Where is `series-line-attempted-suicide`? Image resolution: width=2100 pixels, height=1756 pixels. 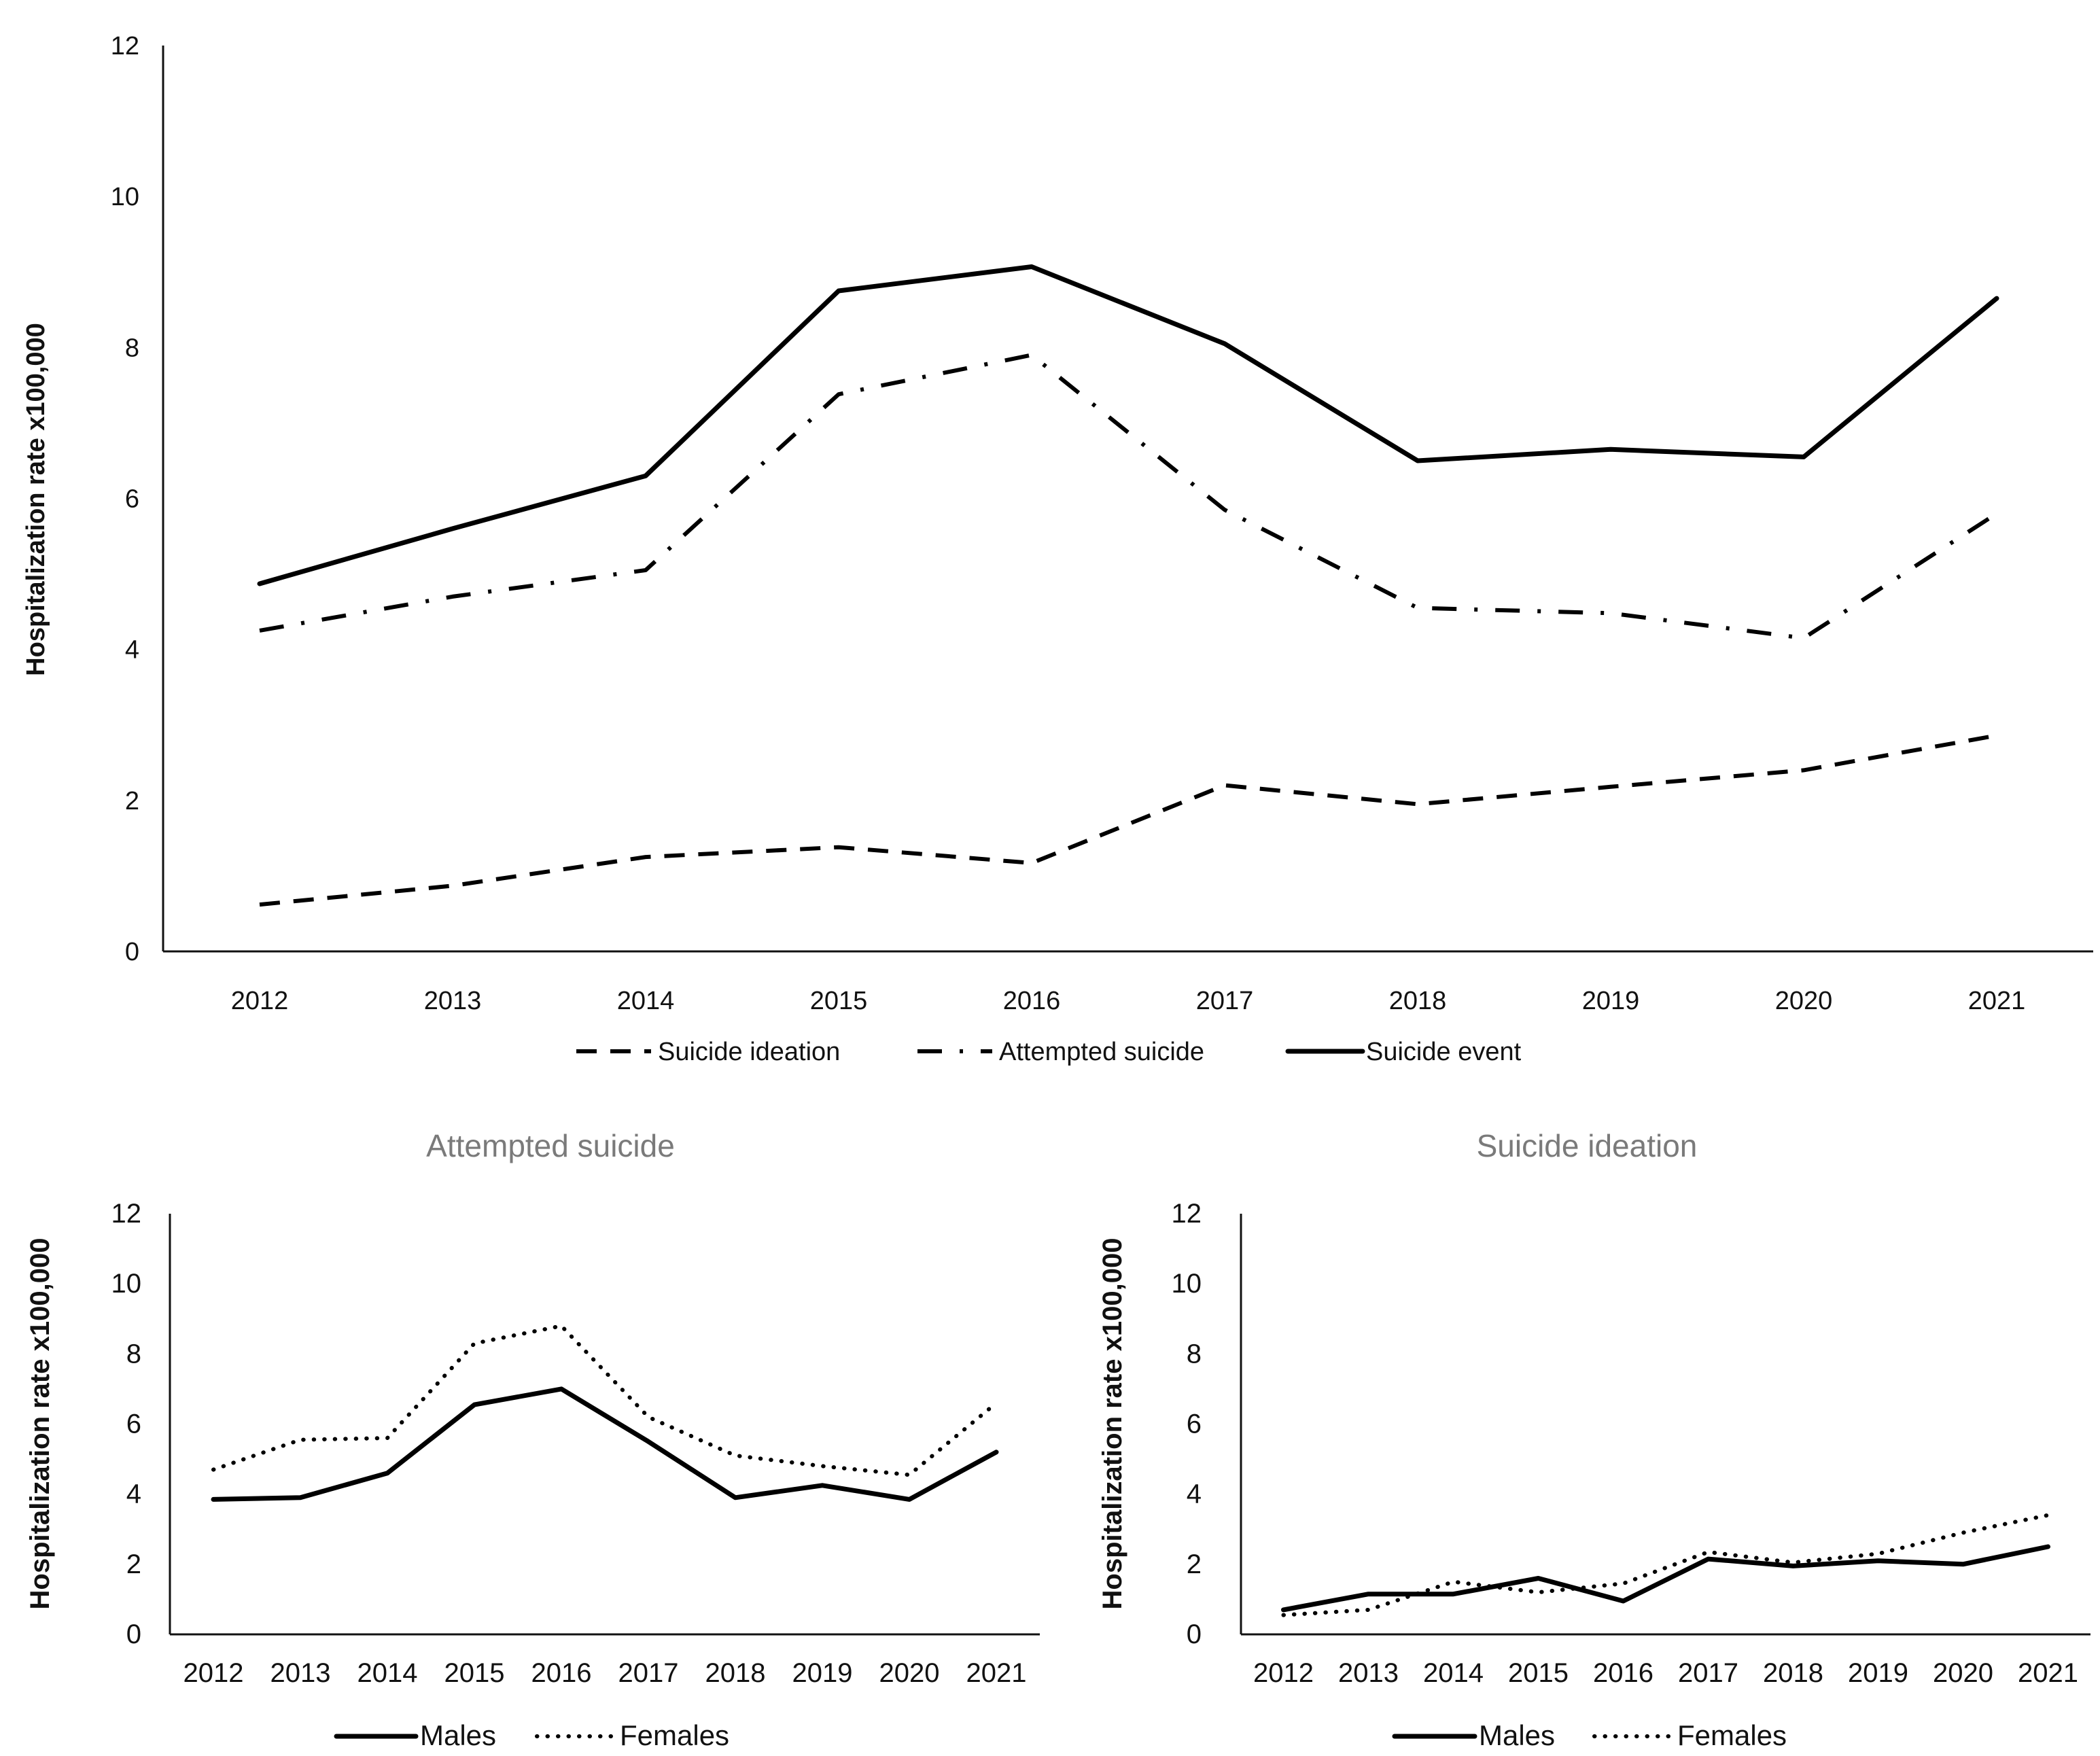 series-line-attempted-suicide is located at coordinates (1129, 496).